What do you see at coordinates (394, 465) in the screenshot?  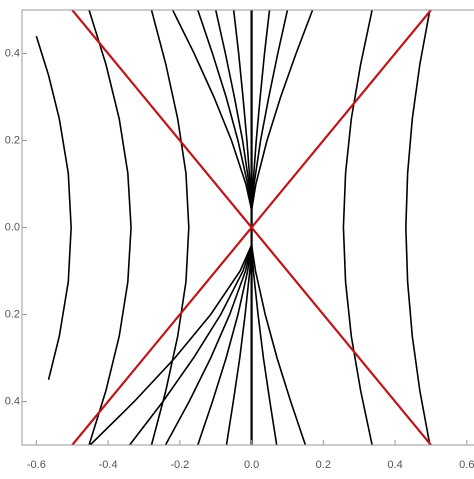 I see `x-tick-label: 0.4` at bounding box center [394, 465].